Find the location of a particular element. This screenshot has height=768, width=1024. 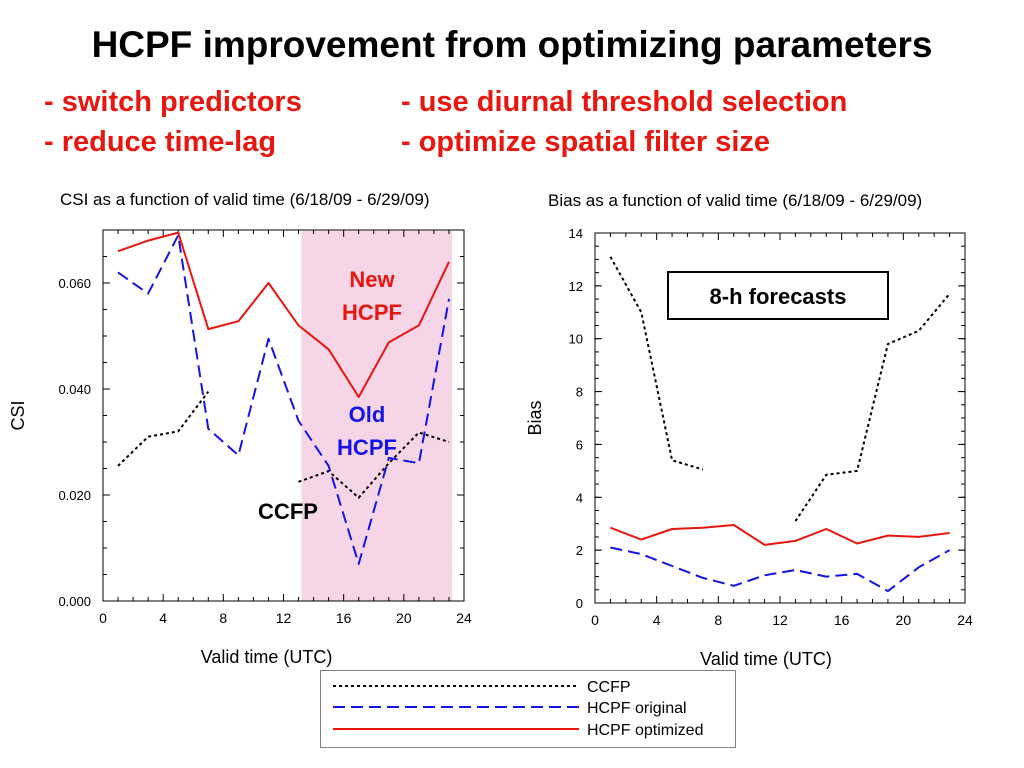

csi-xtick-label: 0 is located at coordinates (103, 618).